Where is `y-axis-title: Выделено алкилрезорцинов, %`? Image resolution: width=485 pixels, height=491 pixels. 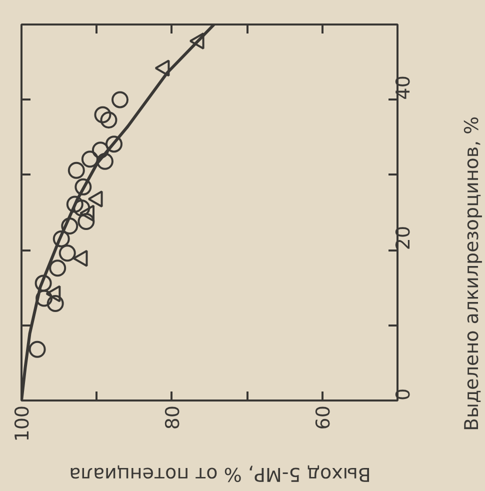
y-axis-title: Выделено алкилрезорцинов, % is located at coordinates (472, 273).